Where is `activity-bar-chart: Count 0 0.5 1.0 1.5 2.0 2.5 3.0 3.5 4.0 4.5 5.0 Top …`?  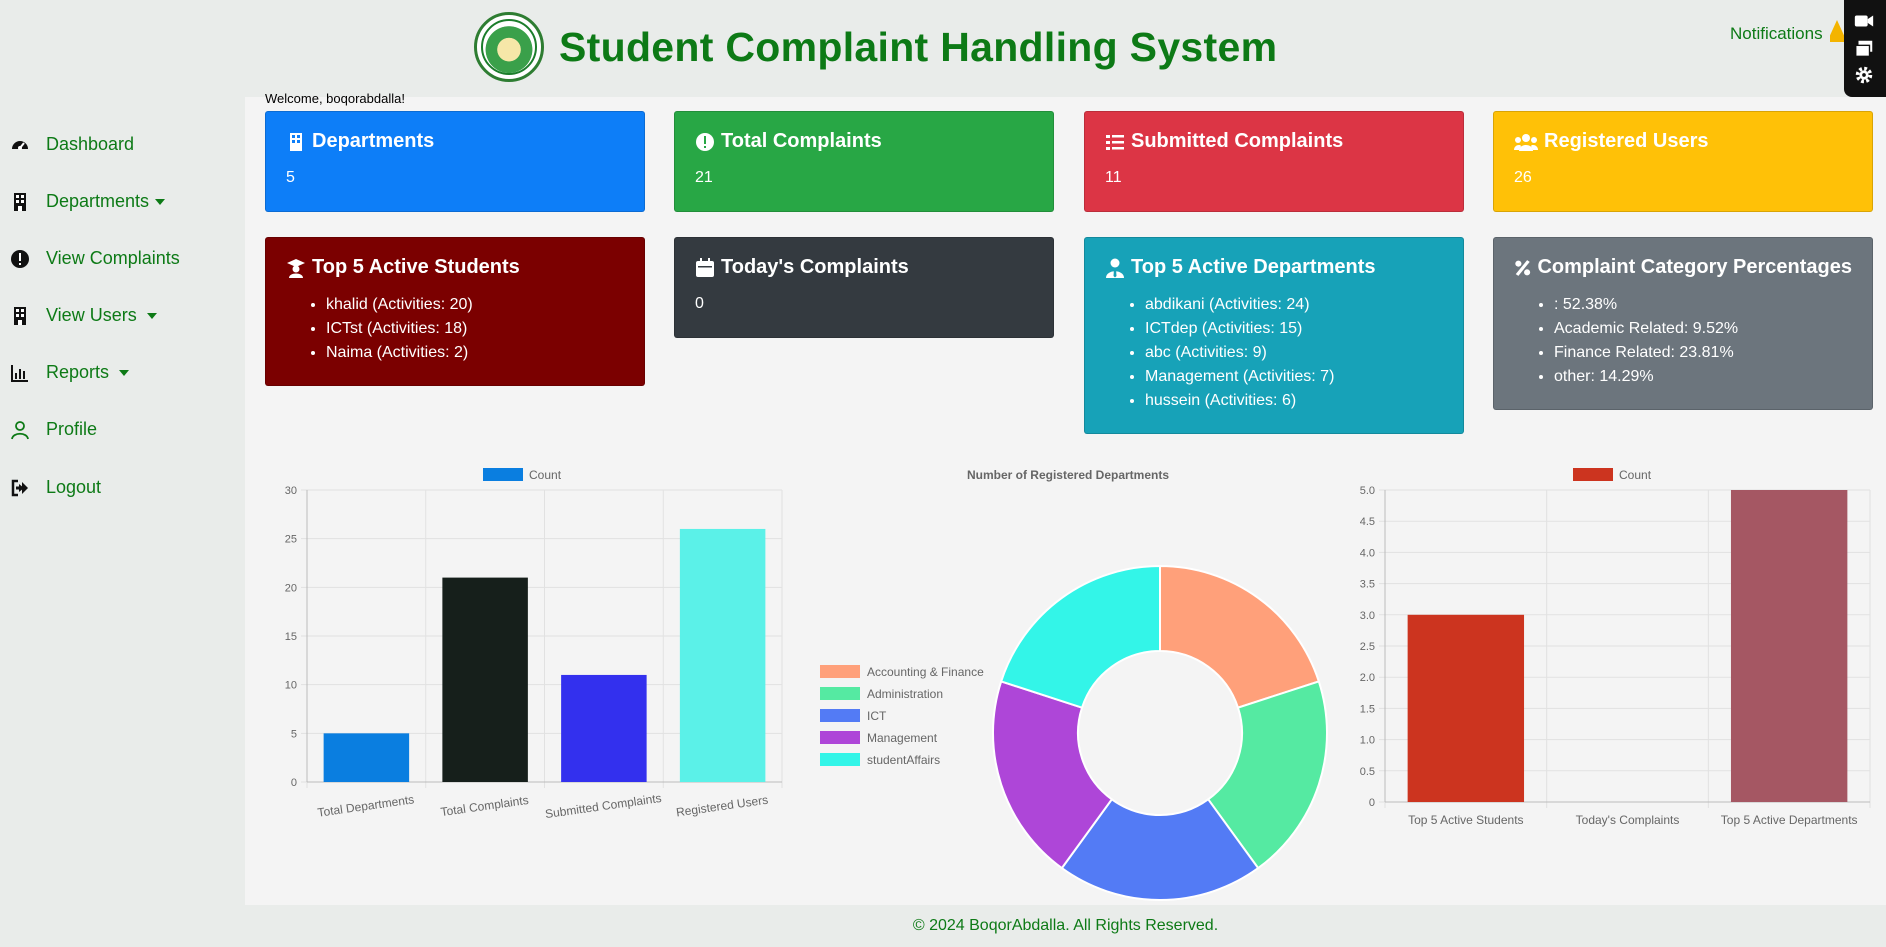
activity-bar-chart: Count 0 0.5 1.0 1.5 2.0 2.5 3.0 3.5 4.0 4.5 5.0 Top … is located at coordinates (1615, 647).